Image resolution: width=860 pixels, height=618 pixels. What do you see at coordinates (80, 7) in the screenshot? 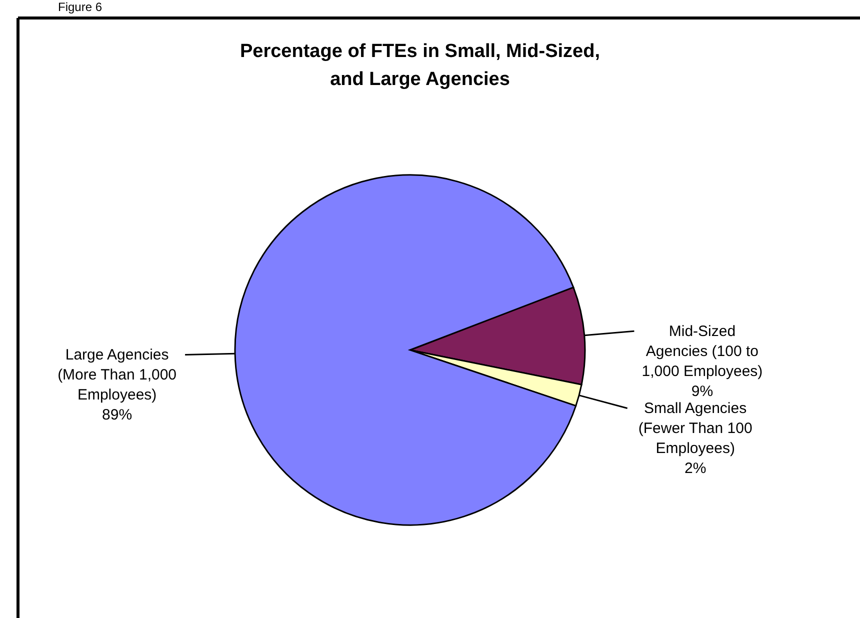
I see `caption: Figure 6` at bounding box center [80, 7].